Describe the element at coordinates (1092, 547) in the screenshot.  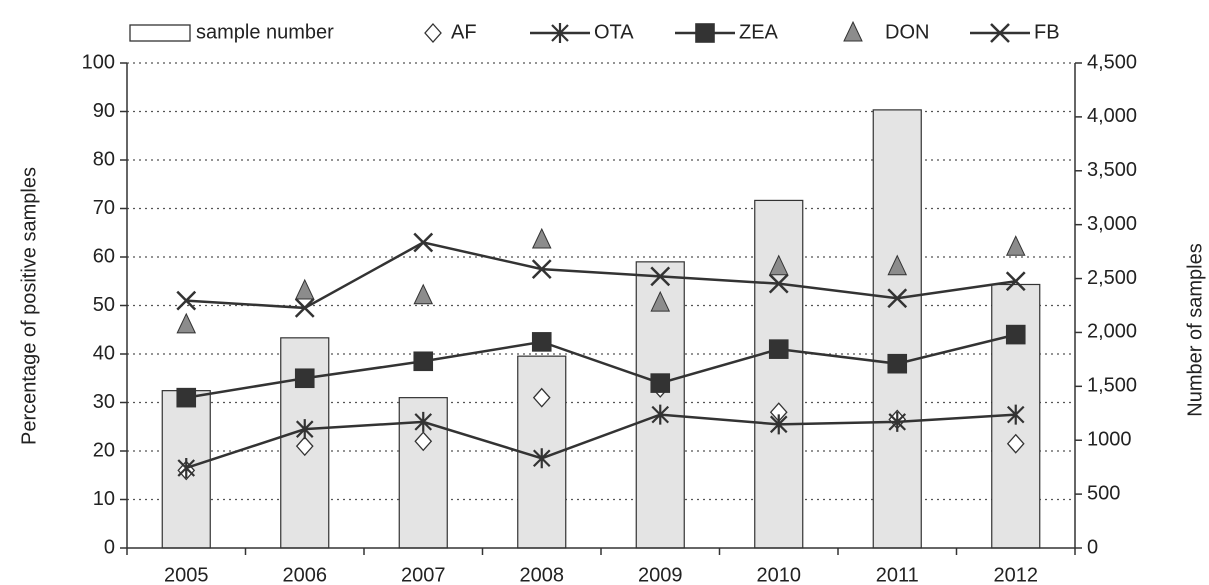
I see `y2-tick-label: 0` at that location.